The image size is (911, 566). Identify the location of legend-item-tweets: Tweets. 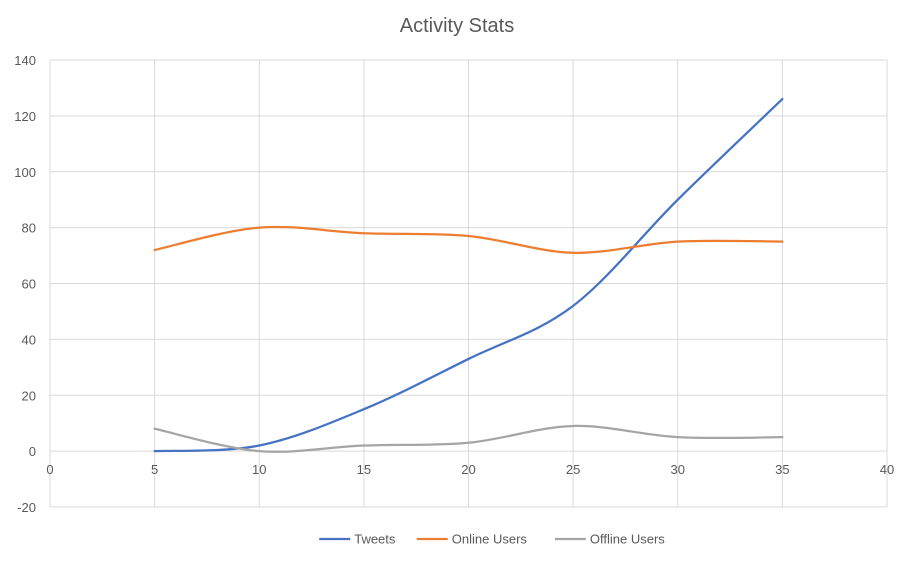
(357, 539).